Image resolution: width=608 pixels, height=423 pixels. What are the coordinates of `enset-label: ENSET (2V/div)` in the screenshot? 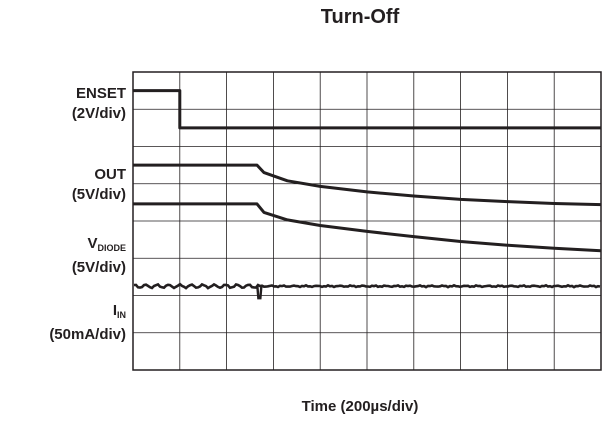 It's located at (99, 104).